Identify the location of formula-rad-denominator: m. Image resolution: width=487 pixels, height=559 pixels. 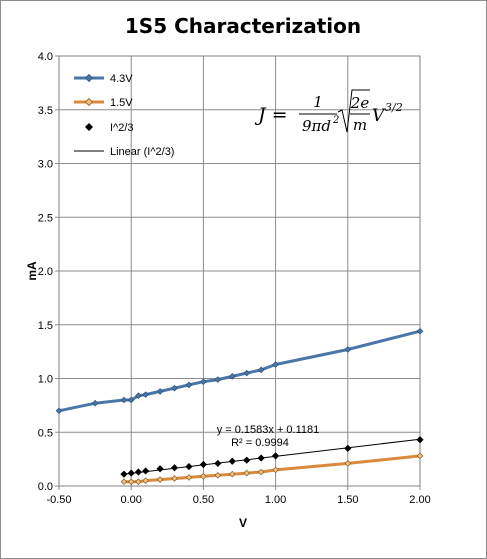
(360, 125).